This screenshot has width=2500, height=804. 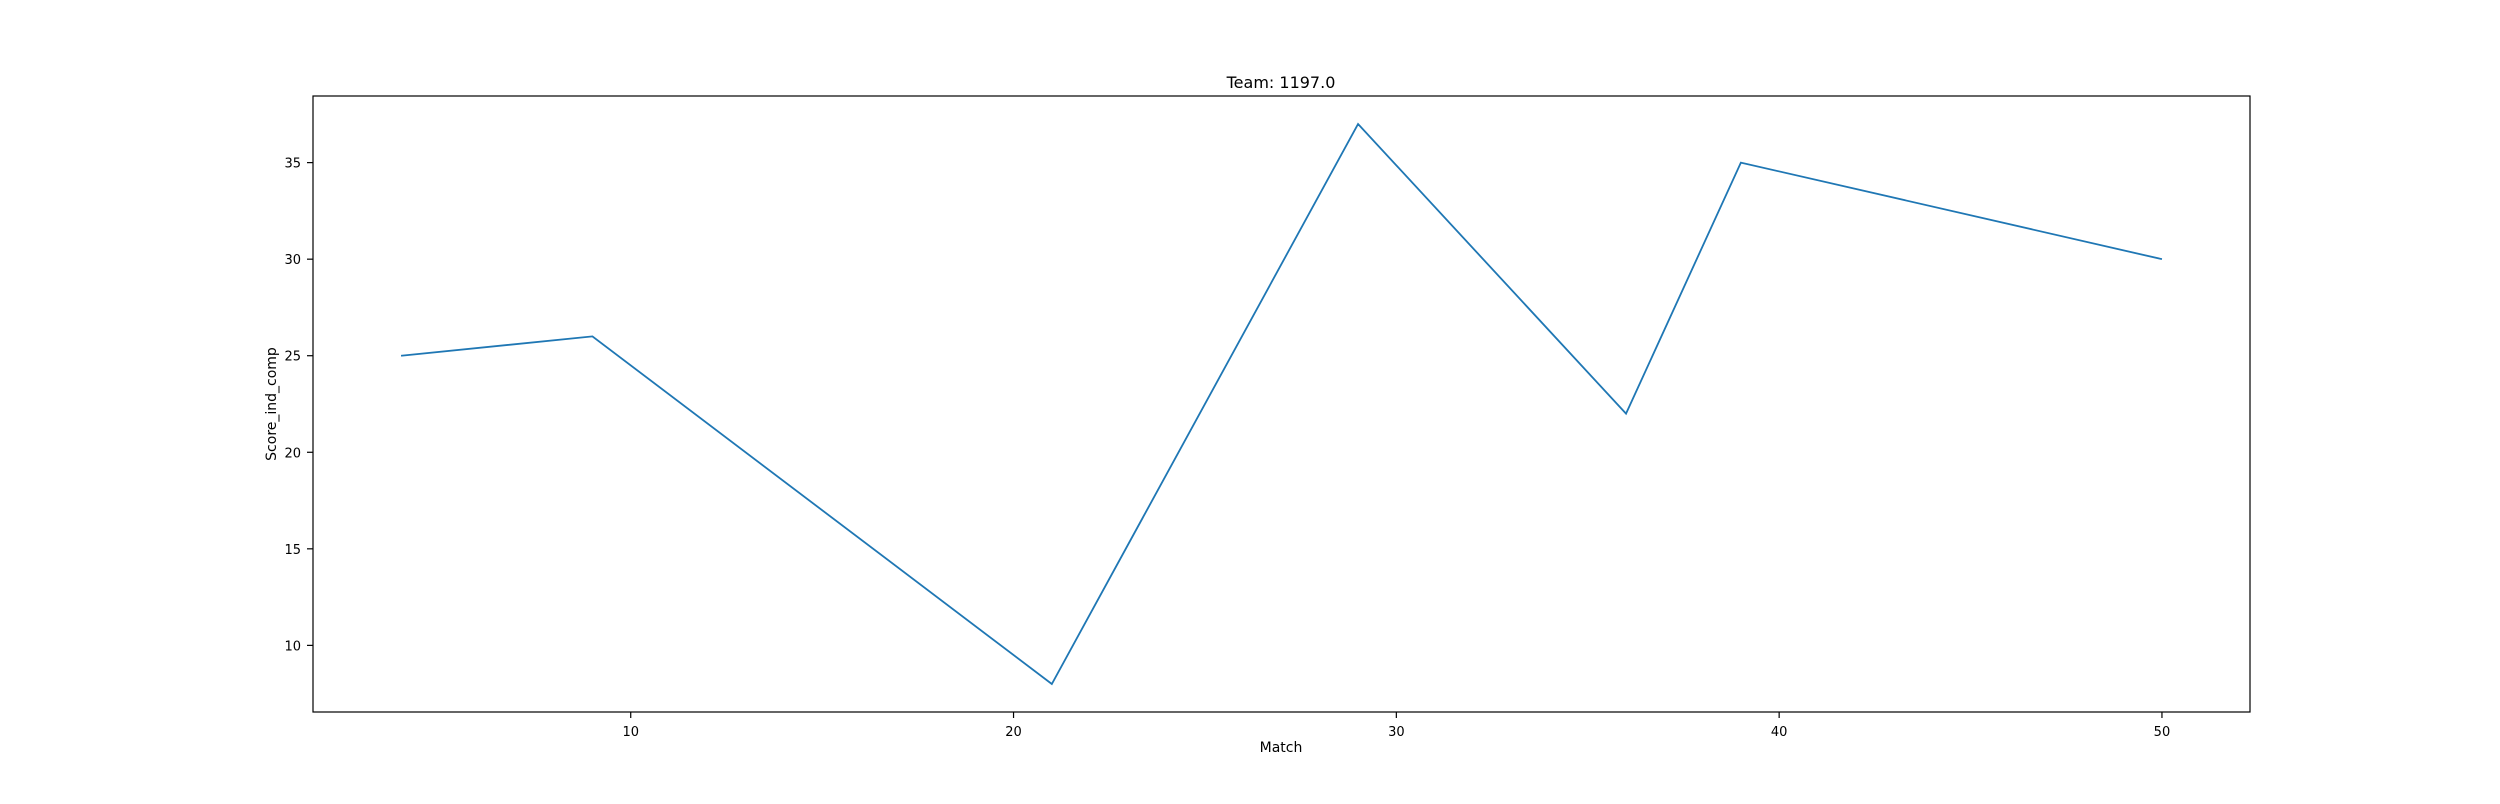 I want to click on x-axis-ticks: 10 20 30 40 50, so click(x=1396, y=726).